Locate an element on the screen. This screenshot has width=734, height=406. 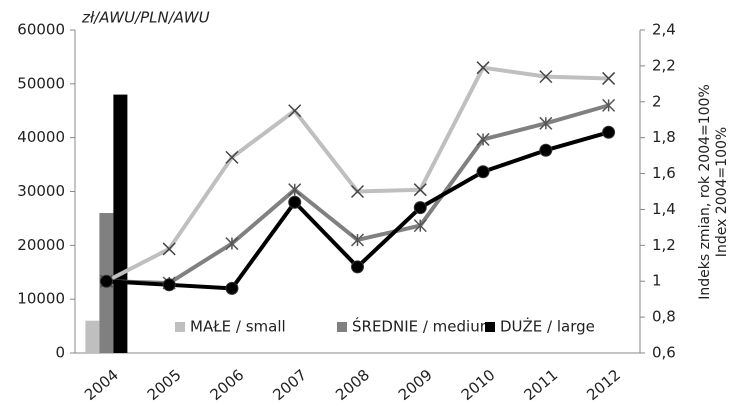
y2-tick-label: 2,4 is located at coordinates (664, 30).